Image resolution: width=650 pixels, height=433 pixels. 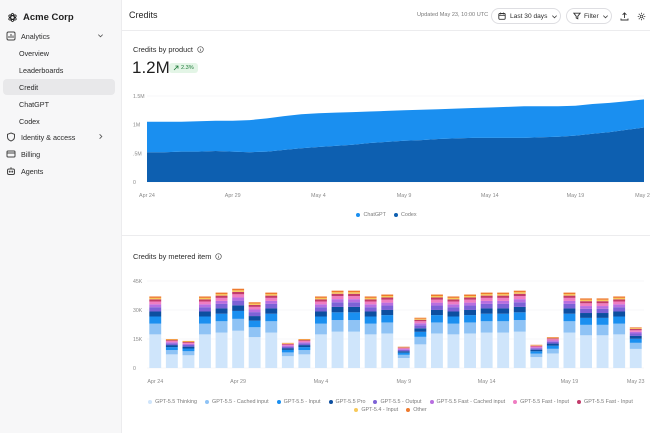 I want to click on export-button, so click(x=624, y=16).